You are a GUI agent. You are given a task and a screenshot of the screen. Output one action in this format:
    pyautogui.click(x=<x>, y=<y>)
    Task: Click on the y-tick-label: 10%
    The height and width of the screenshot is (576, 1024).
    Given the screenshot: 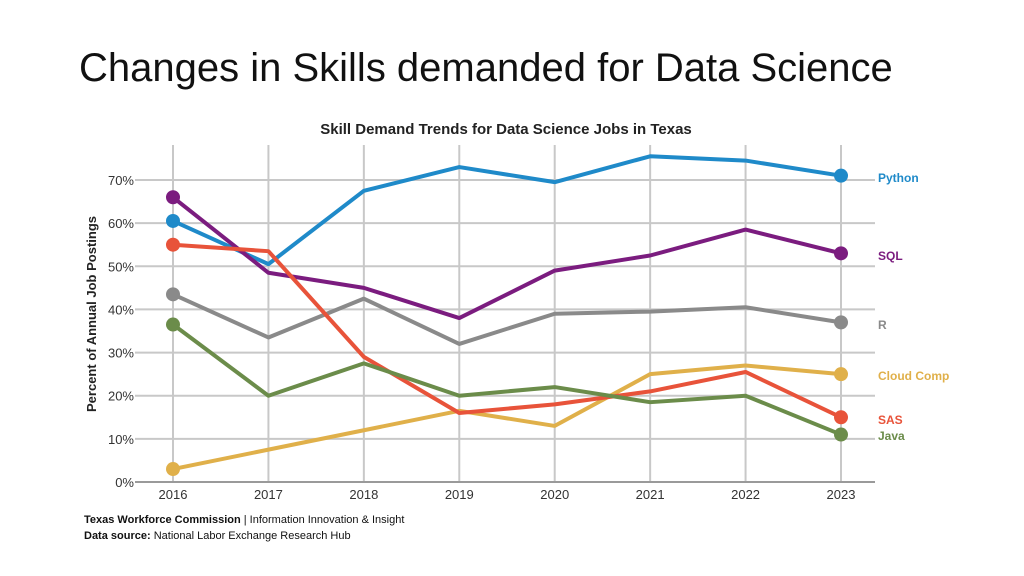 What is the action you would take?
    pyautogui.click(x=121, y=439)
    